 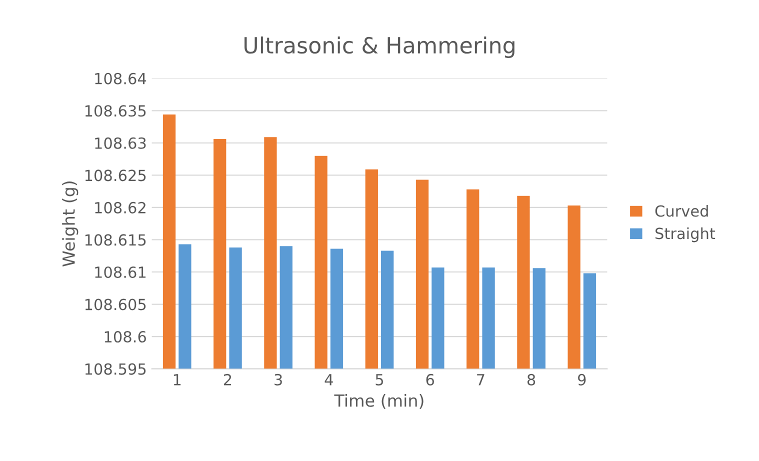 I want to click on y-tick-label: 108.61, so click(x=120, y=272).